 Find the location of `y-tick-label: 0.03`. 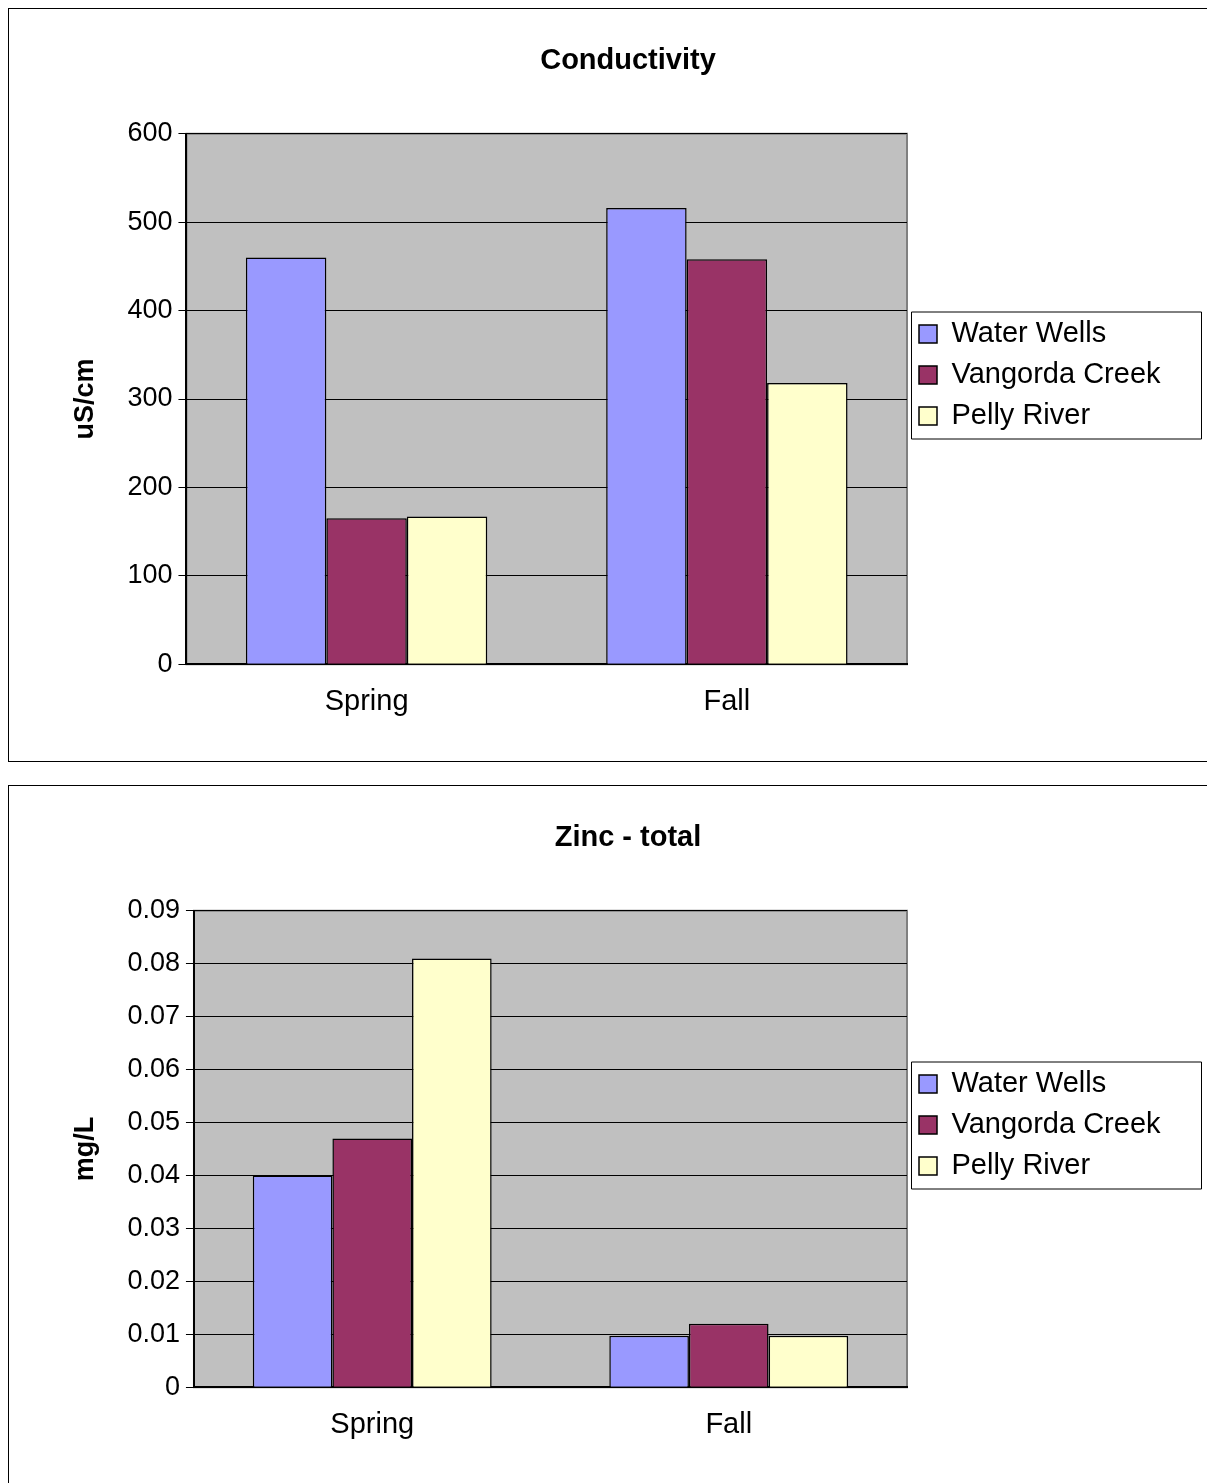

y-tick-label: 0.03 is located at coordinates (153, 1226).